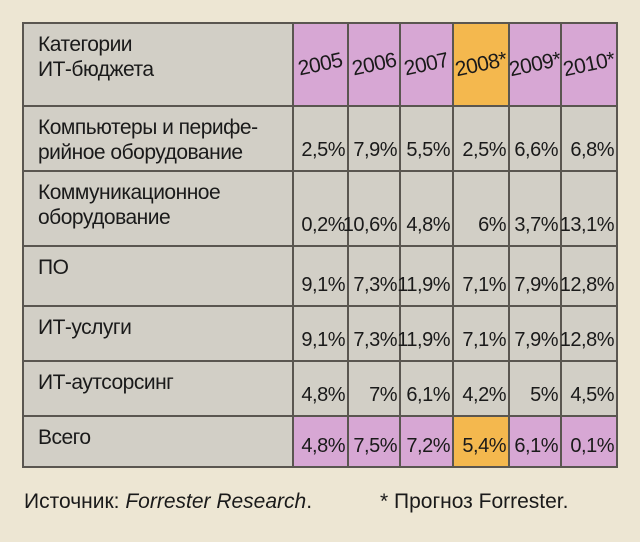 The height and width of the screenshot is (542, 640). I want to click on value-cell: 13,1%, so click(589, 208).